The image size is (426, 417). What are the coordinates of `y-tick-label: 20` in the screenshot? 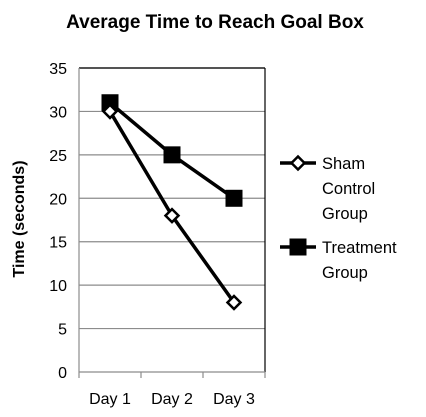 It's located at (58, 199).